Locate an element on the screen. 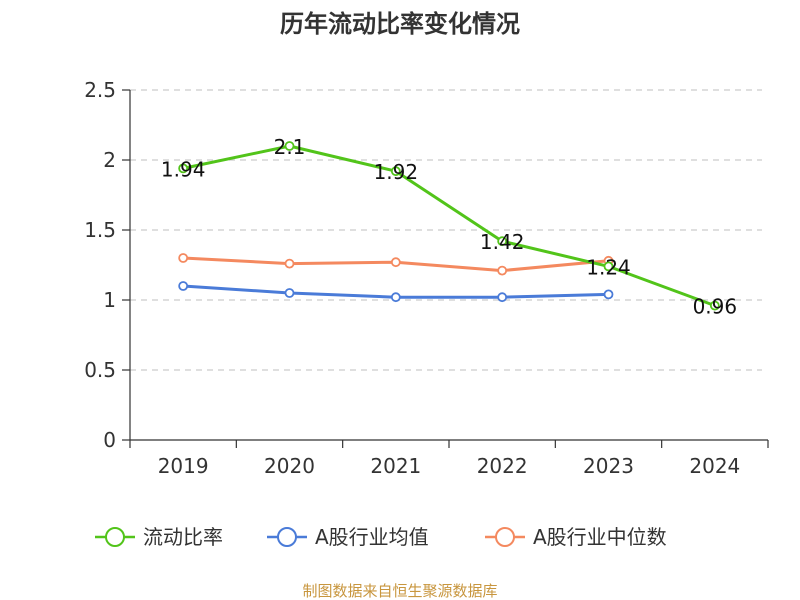 This screenshot has height=600, width=800. y-tick-label: 0 is located at coordinates (109, 440).